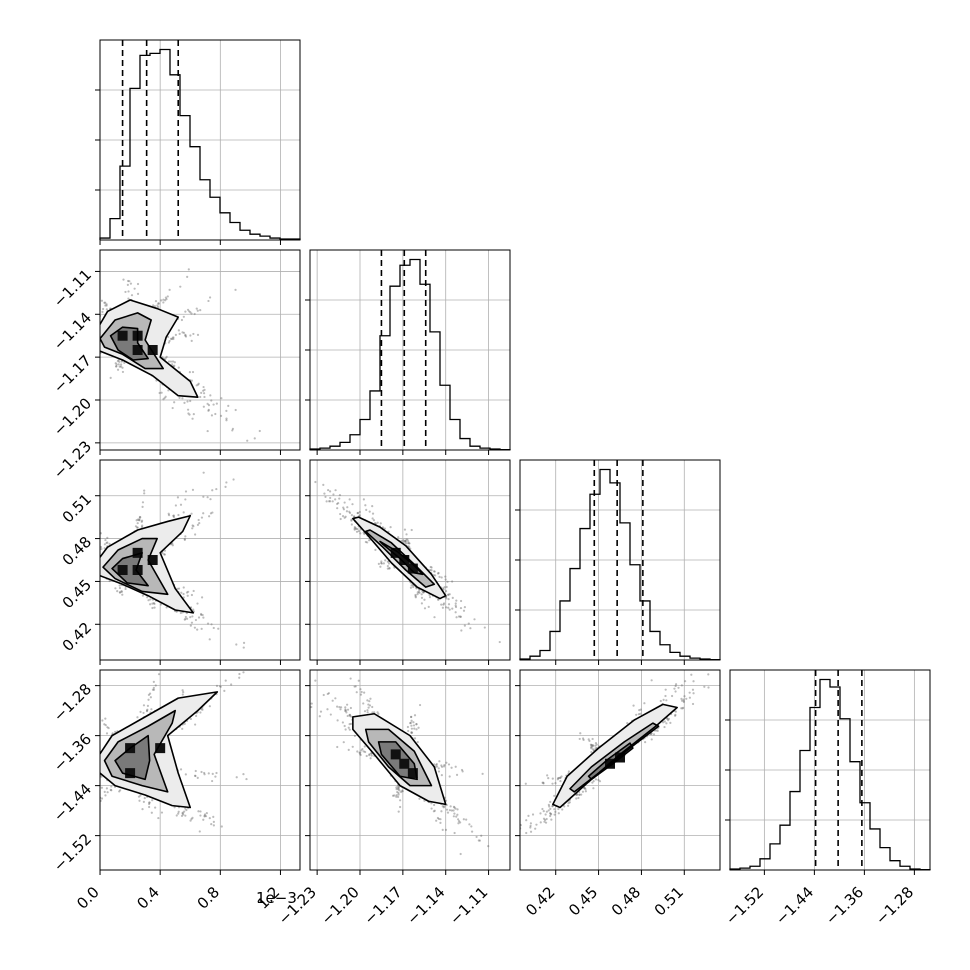 The width and height of the screenshot is (970, 970). I want to click on y-tick-label: −1.11, so click(72, 288).